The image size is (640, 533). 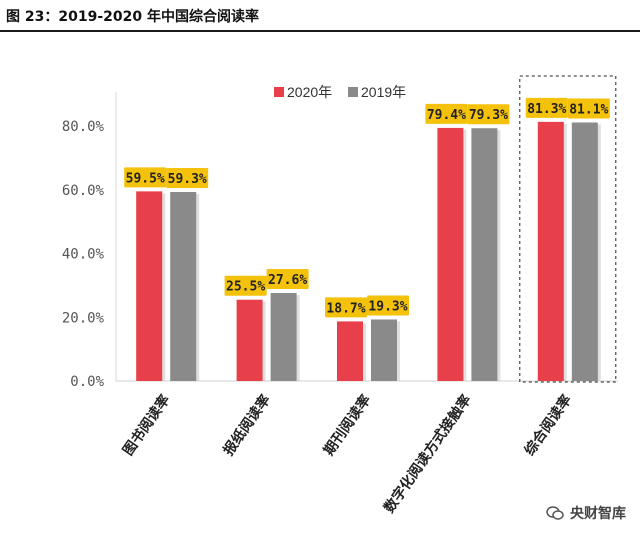 What do you see at coordinates (87, 382) in the screenshot?
I see `y-tick-label: 0.0%` at bounding box center [87, 382].